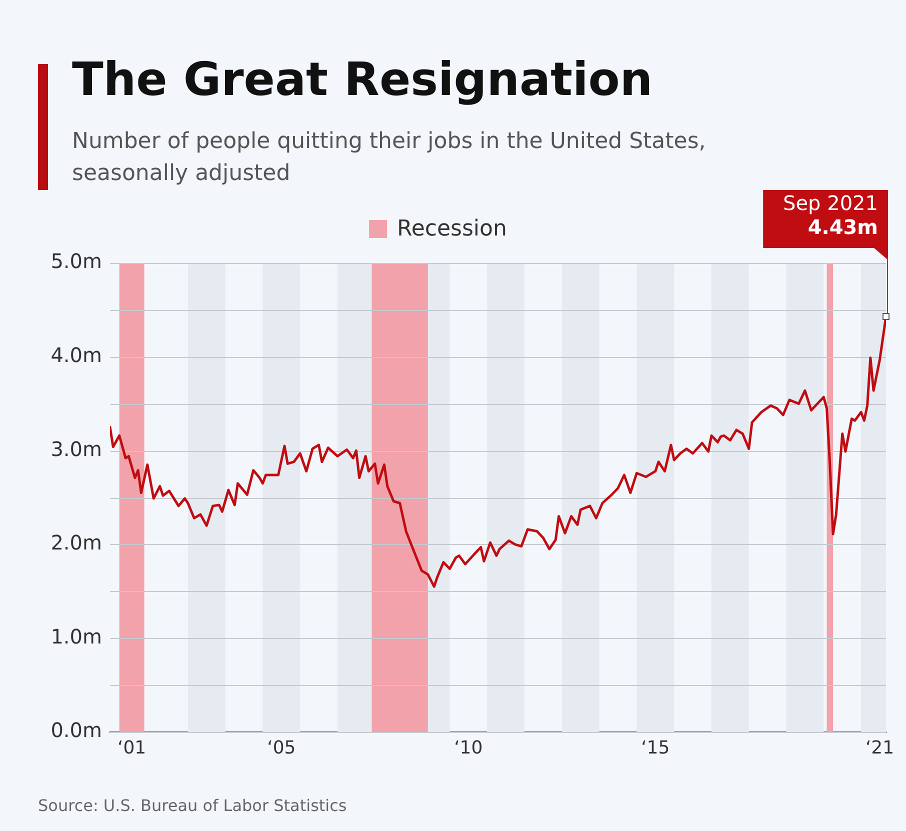  What do you see at coordinates (76, 636) in the screenshot?
I see `y-tick-label: 1.0m` at bounding box center [76, 636].